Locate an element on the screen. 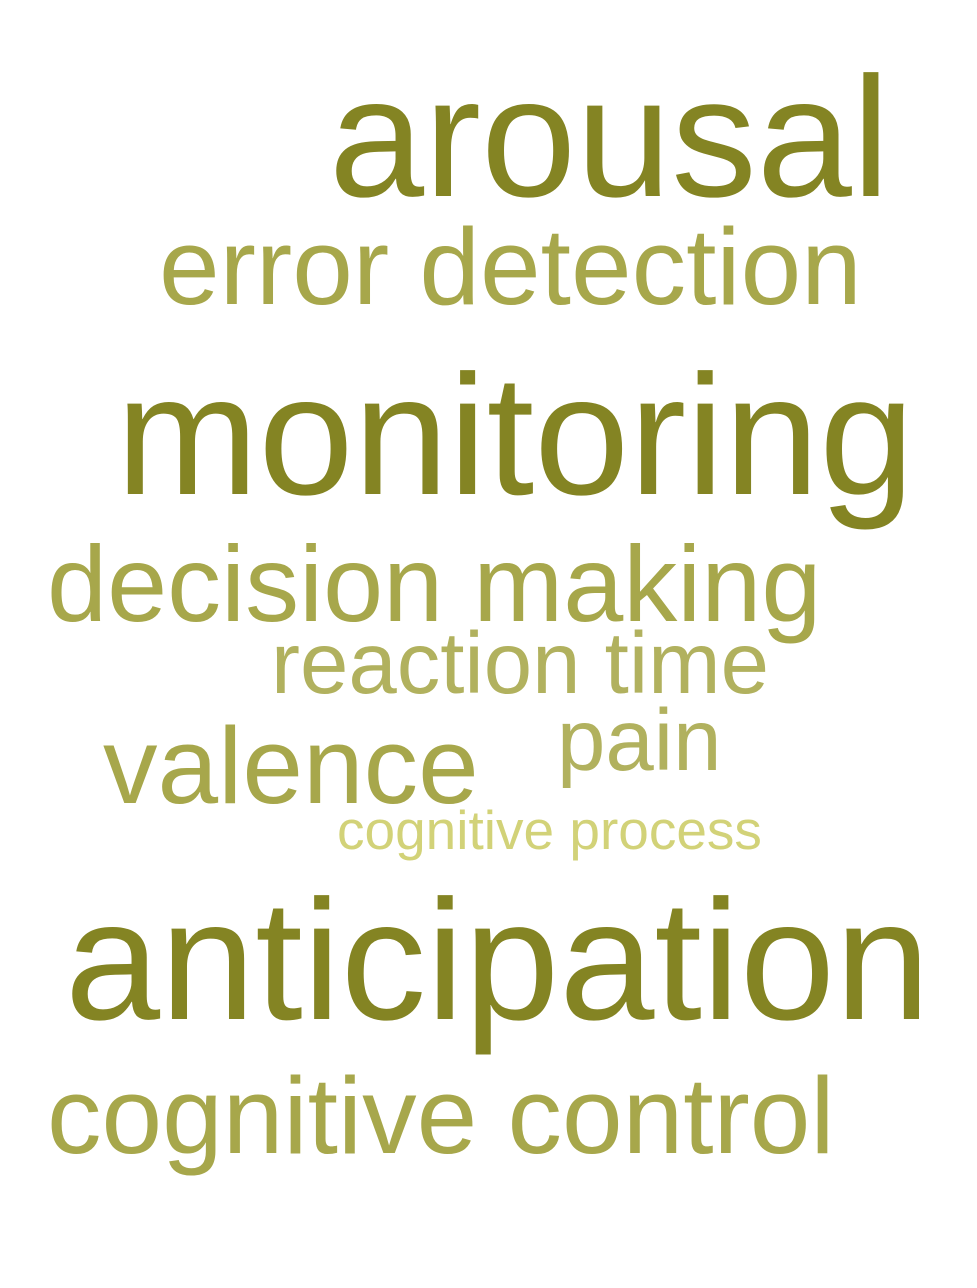 The height and width of the screenshot is (1288, 977). word-arousal: arousal is located at coordinates (609, 137).